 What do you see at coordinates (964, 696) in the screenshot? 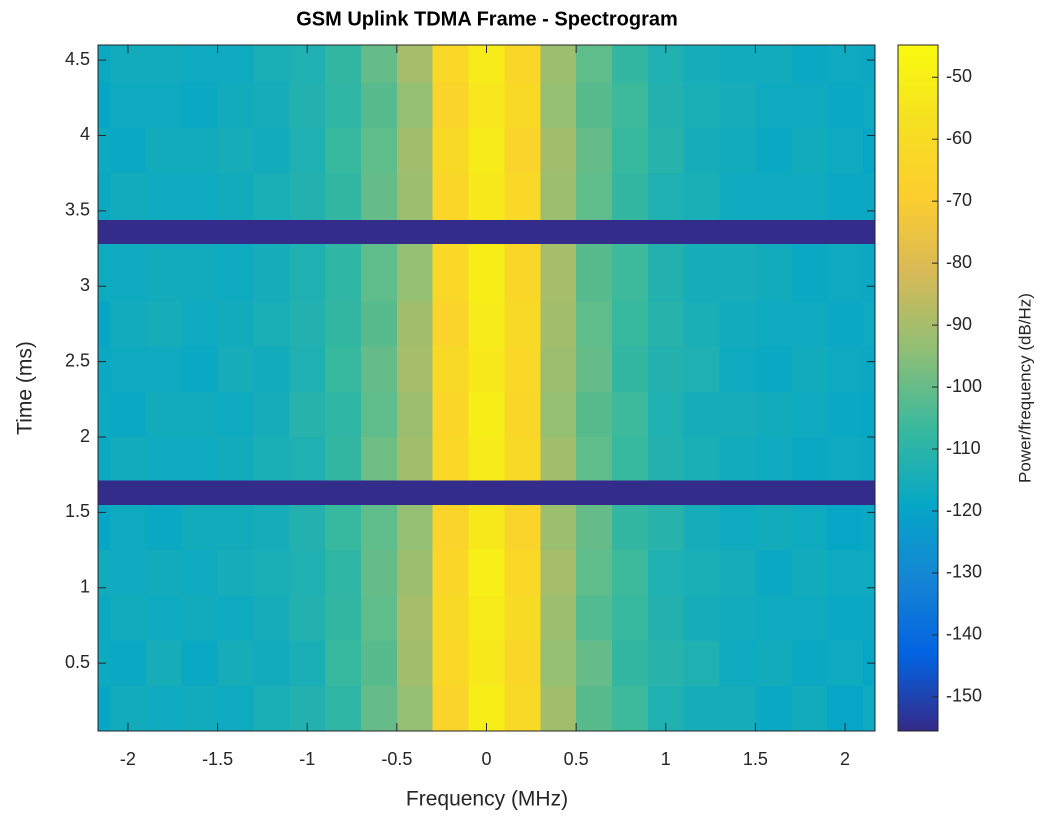
I see `colorbar-tick-label: -150` at bounding box center [964, 696].